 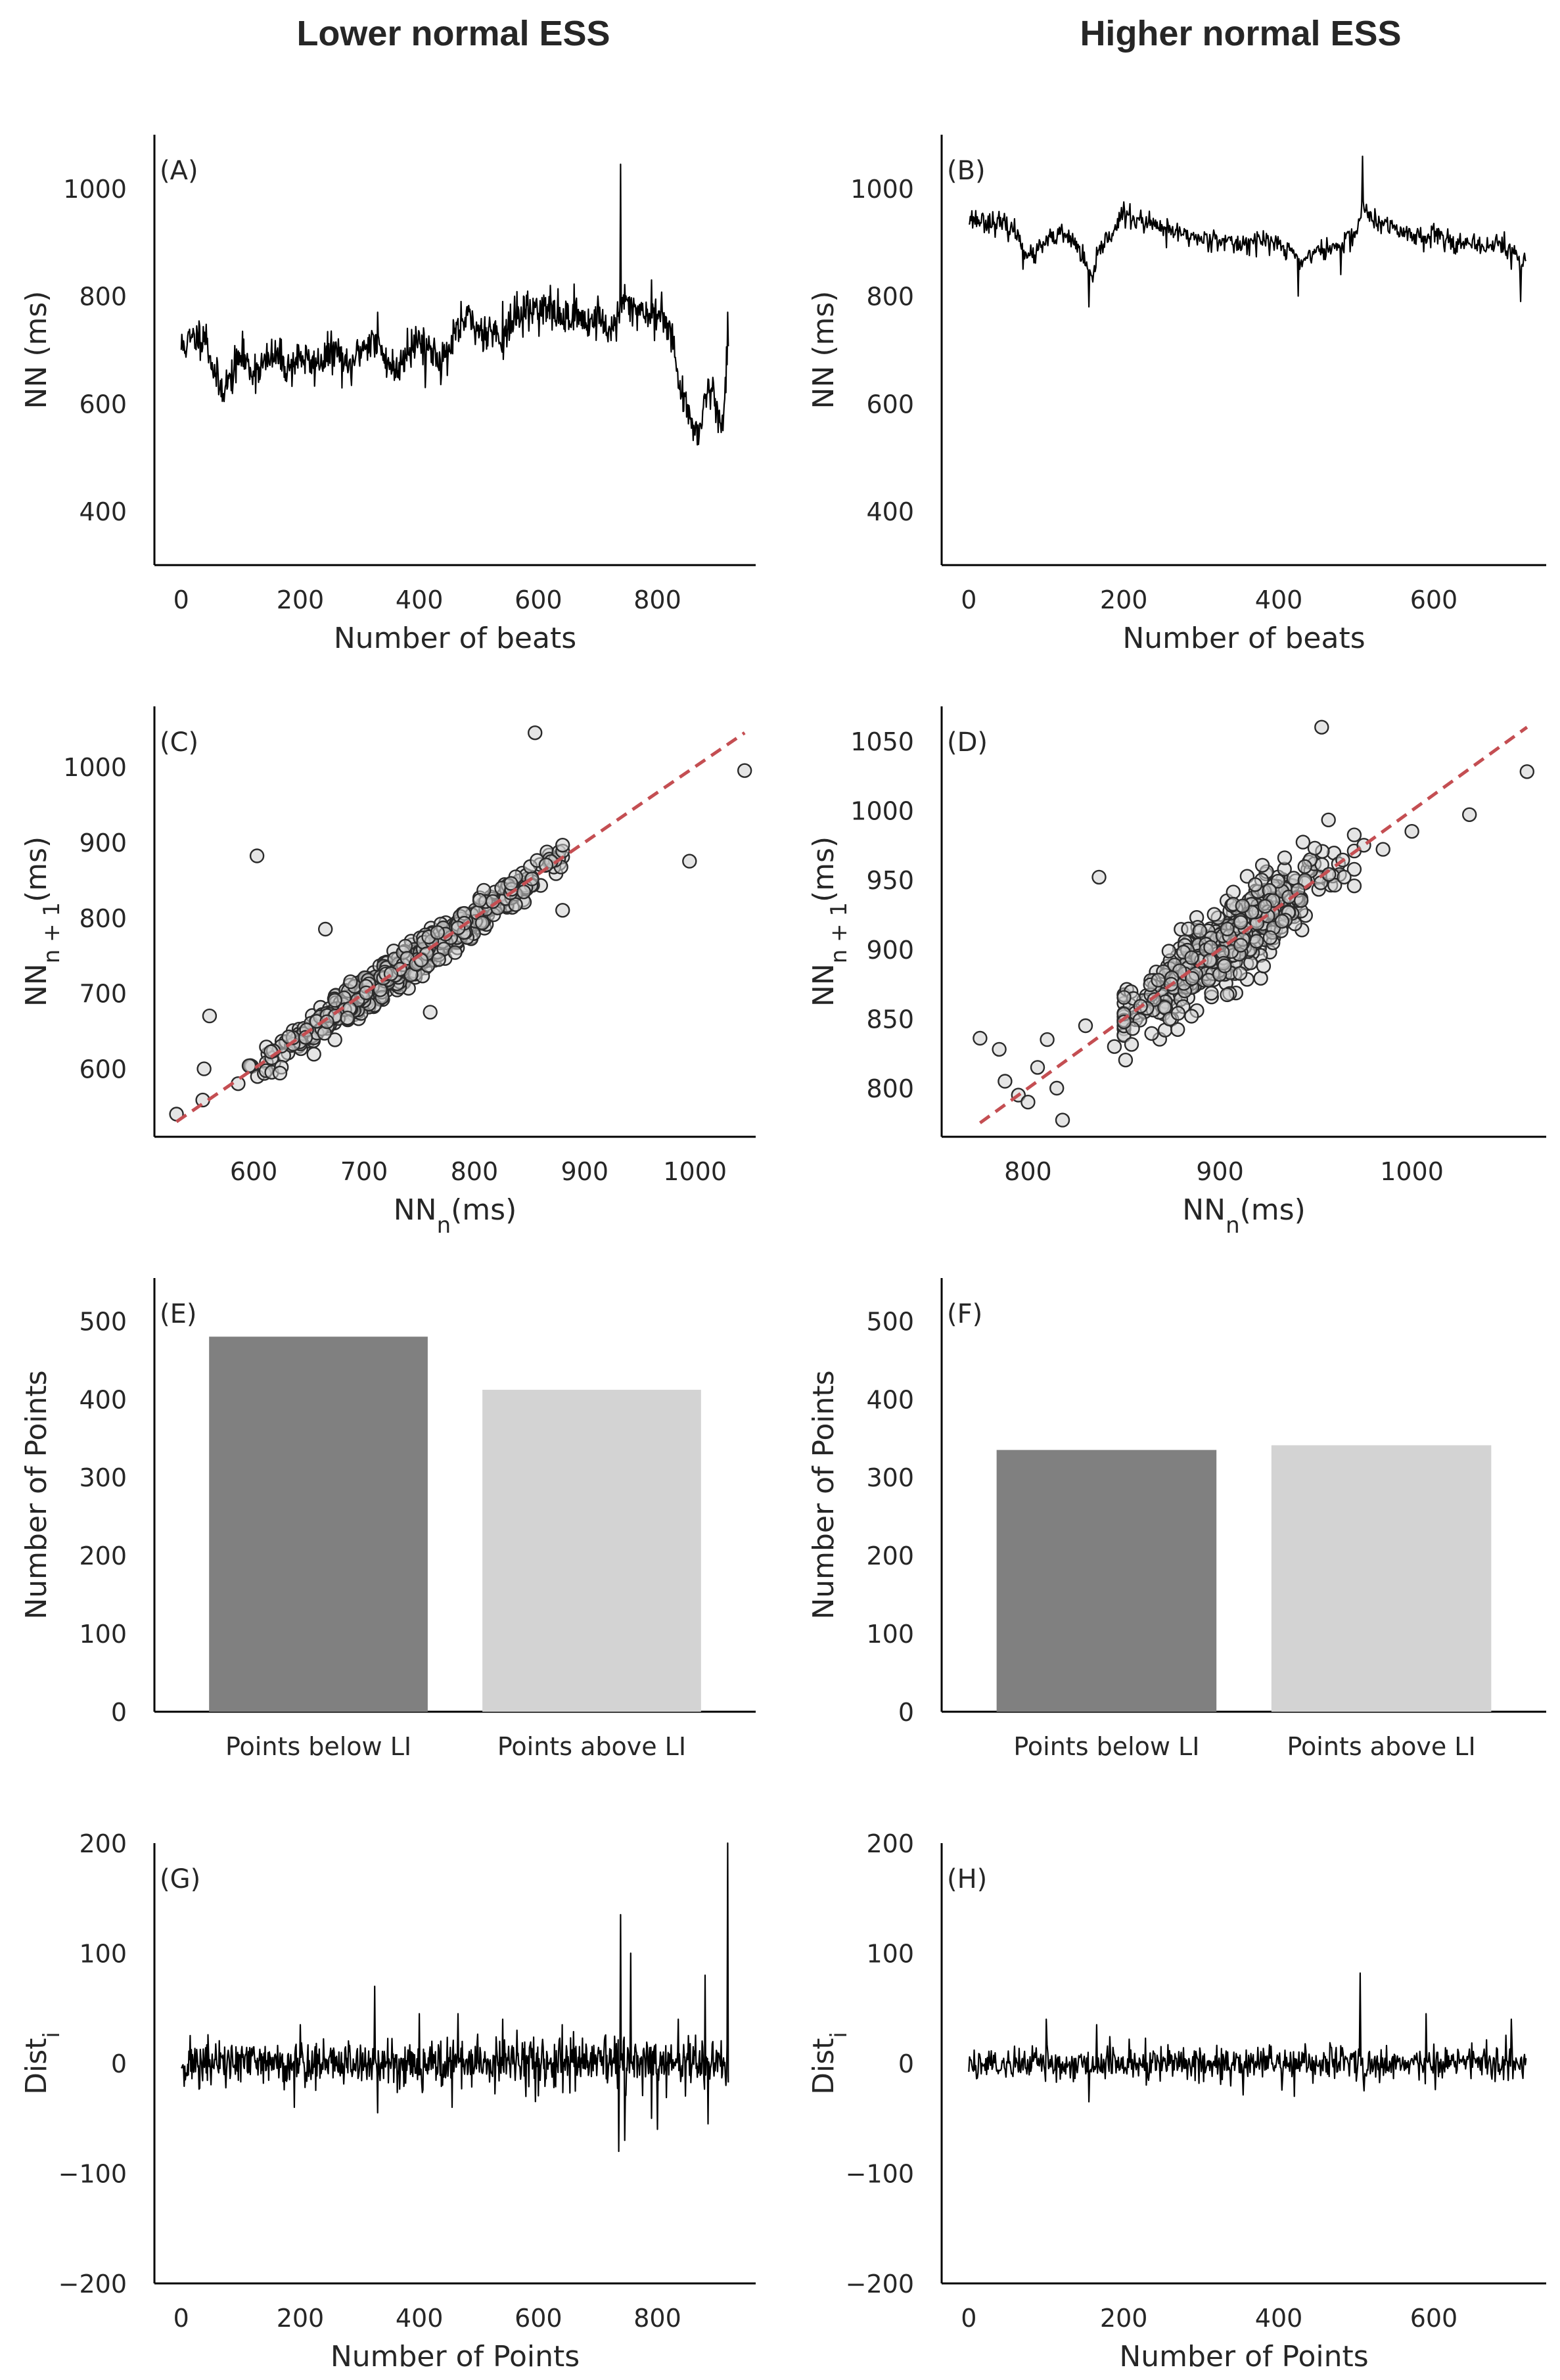 What do you see at coordinates (178, 1314) in the screenshot?
I see `panel-label: (E)` at bounding box center [178, 1314].